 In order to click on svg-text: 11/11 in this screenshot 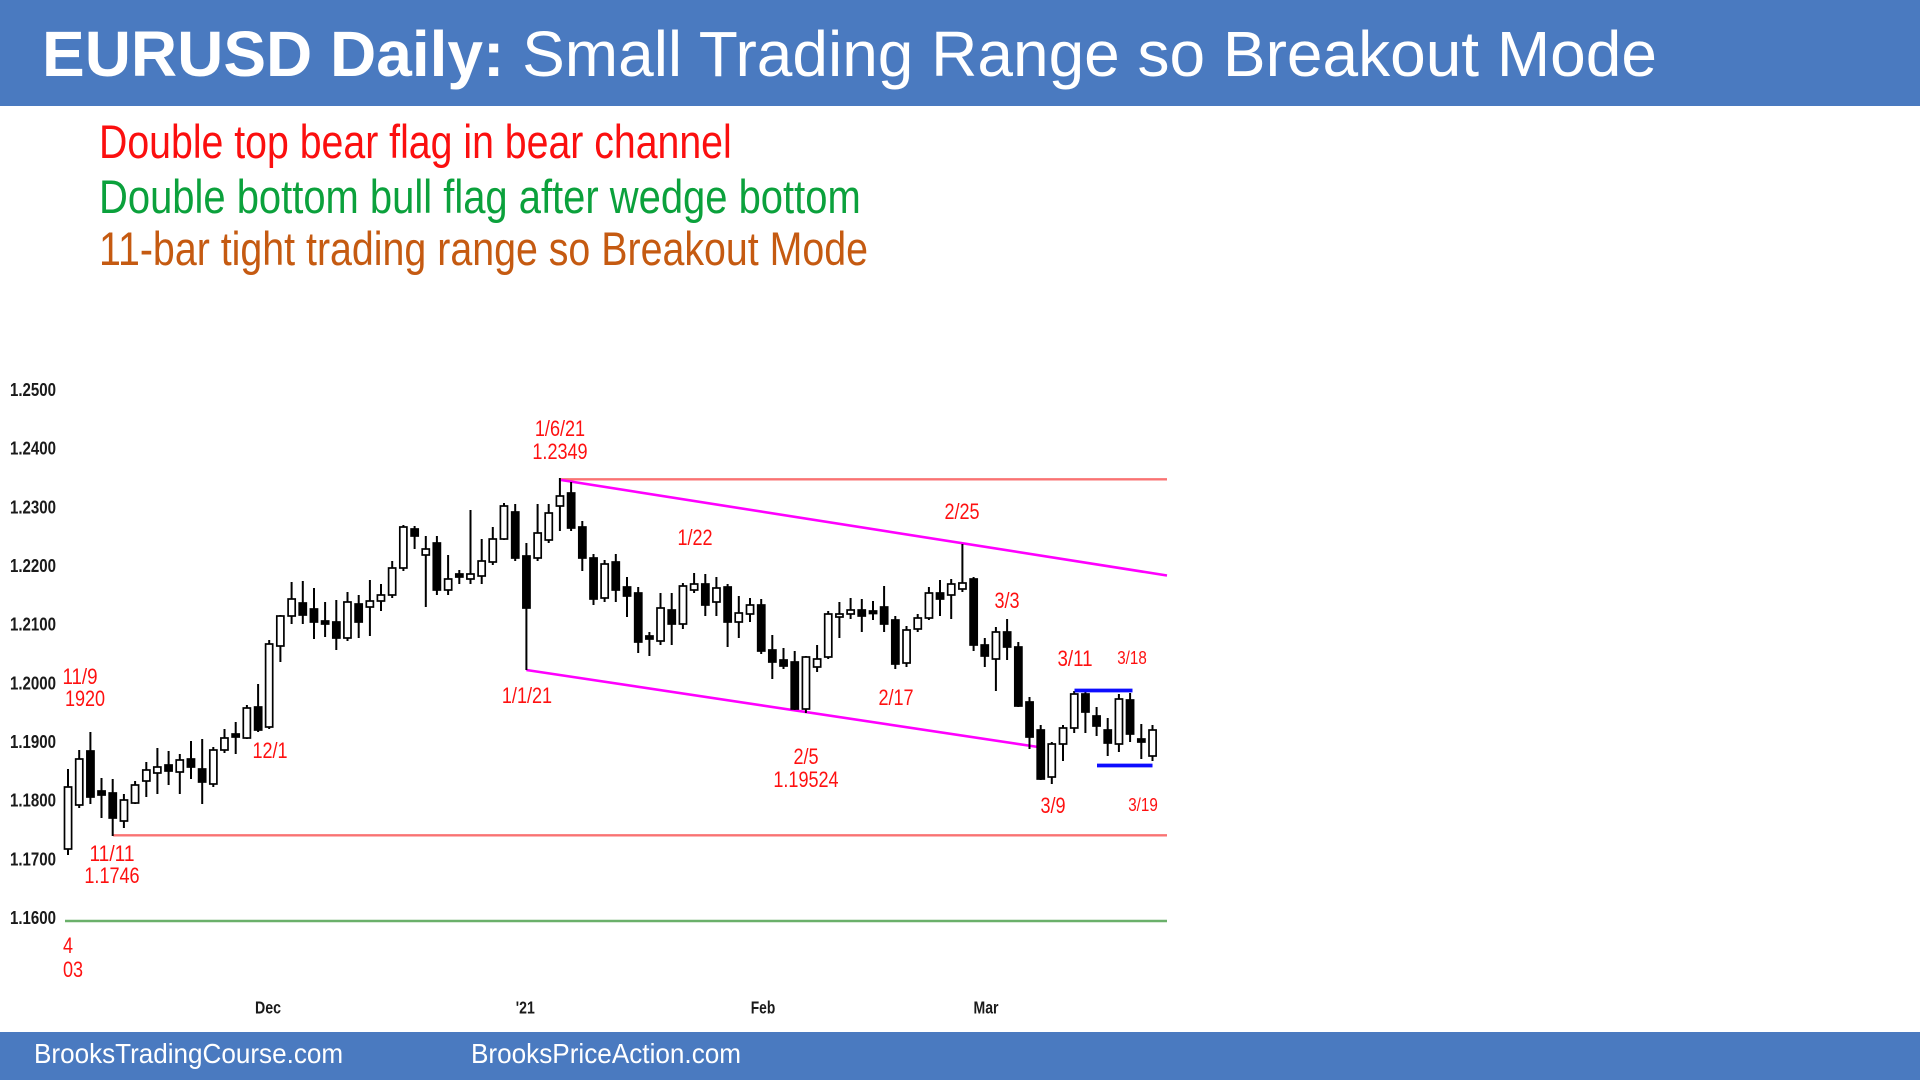, I will do `click(111, 853)`.